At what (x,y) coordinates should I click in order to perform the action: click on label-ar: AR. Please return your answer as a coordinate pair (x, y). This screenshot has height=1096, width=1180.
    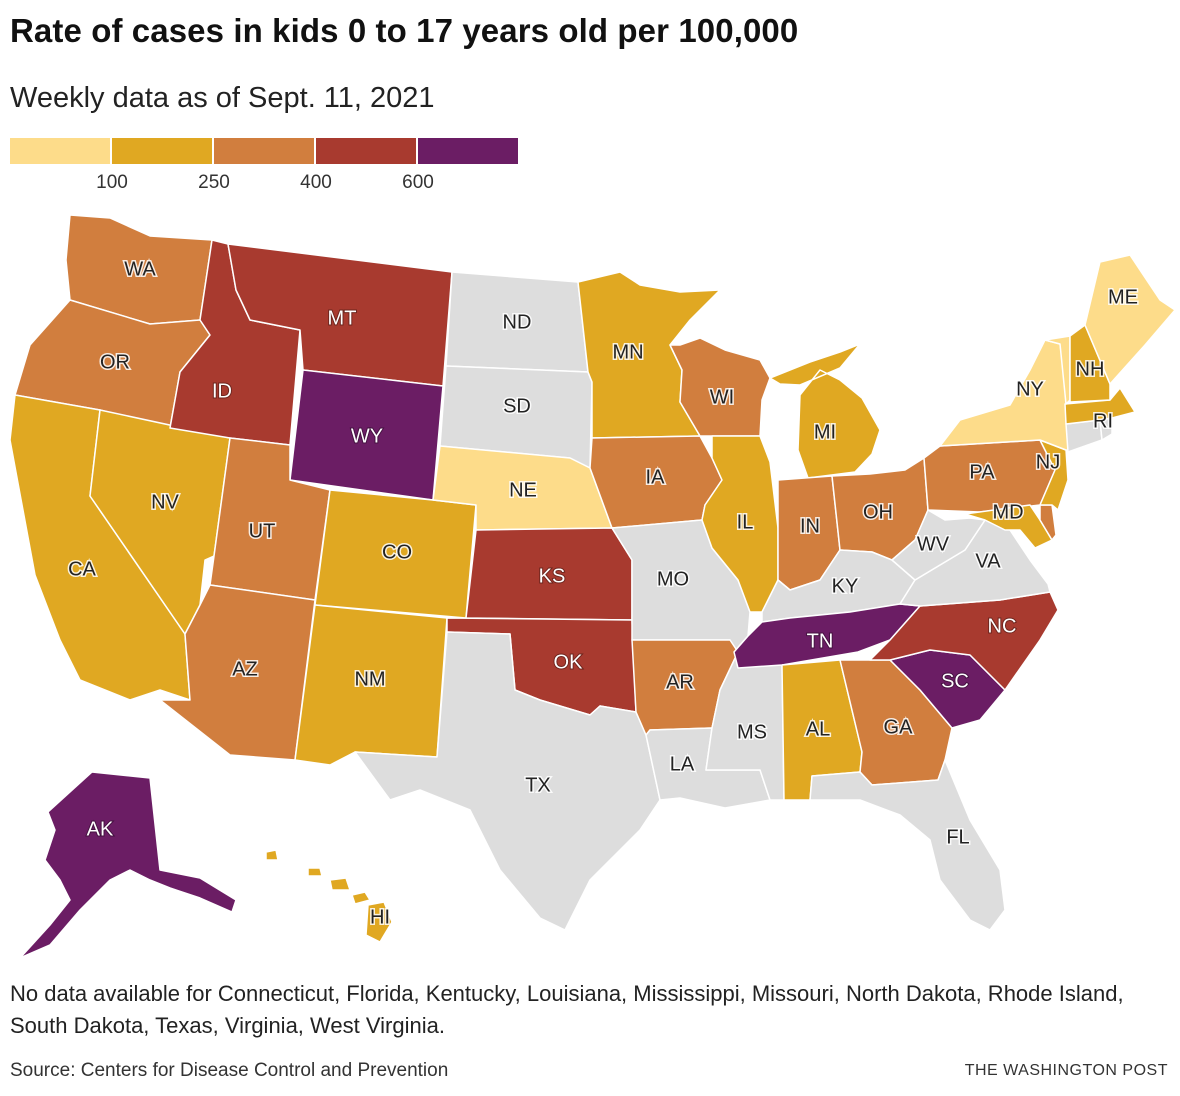
    Looking at the image, I should click on (680, 682).